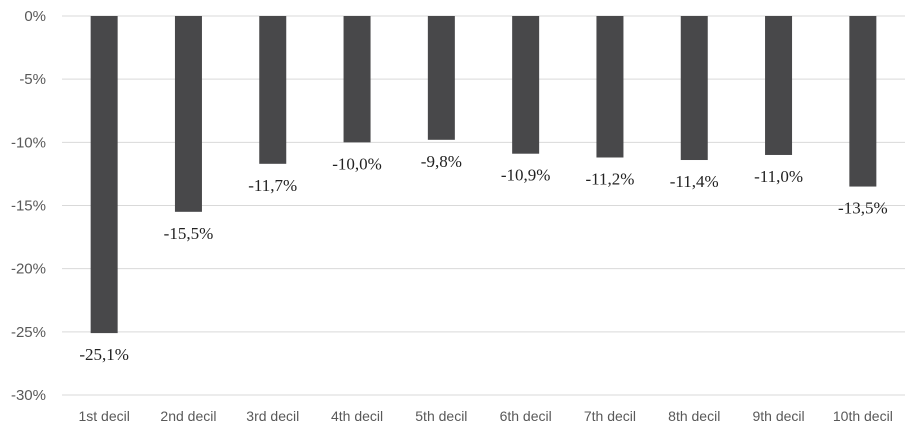 The width and height of the screenshot is (911, 427). I want to click on data-label: -9,8%, so click(441, 161).